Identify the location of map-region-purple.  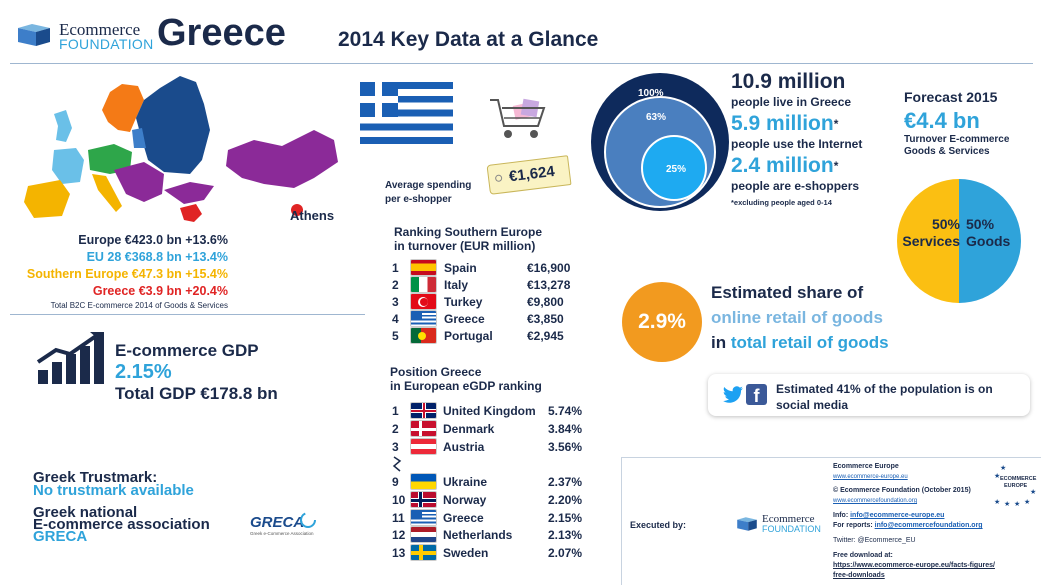
(139, 182).